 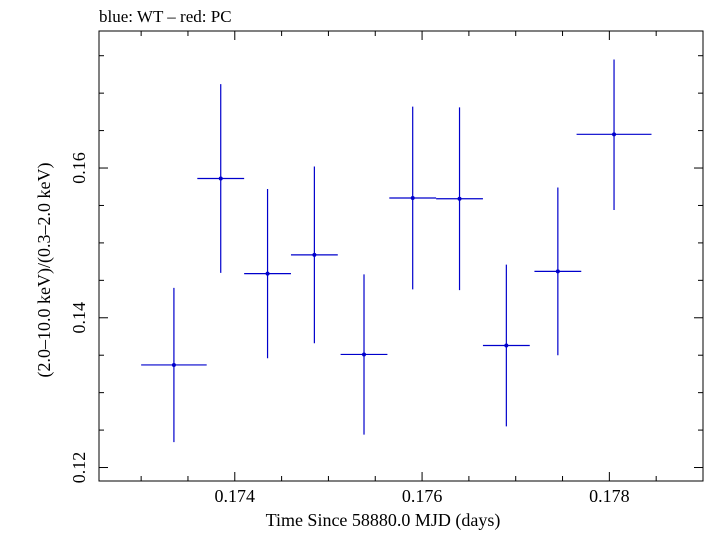 What do you see at coordinates (44, 270) in the screenshot?
I see `y-axis-label: (2.0–10.0 keV)/(0.3–2.0 keV)` at bounding box center [44, 270].